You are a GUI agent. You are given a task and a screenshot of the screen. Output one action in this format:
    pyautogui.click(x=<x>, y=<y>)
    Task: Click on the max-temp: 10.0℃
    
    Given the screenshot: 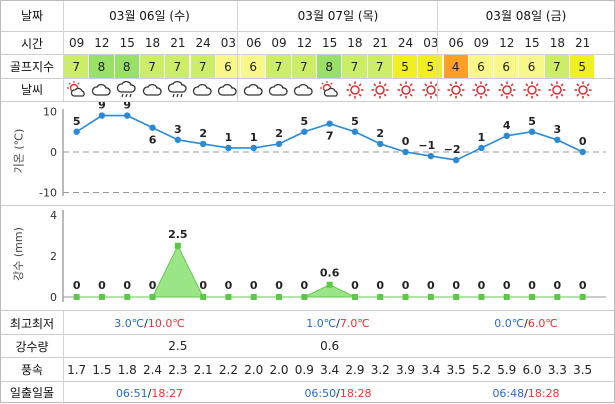 What is the action you would take?
    pyautogui.click(x=166, y=323)
    